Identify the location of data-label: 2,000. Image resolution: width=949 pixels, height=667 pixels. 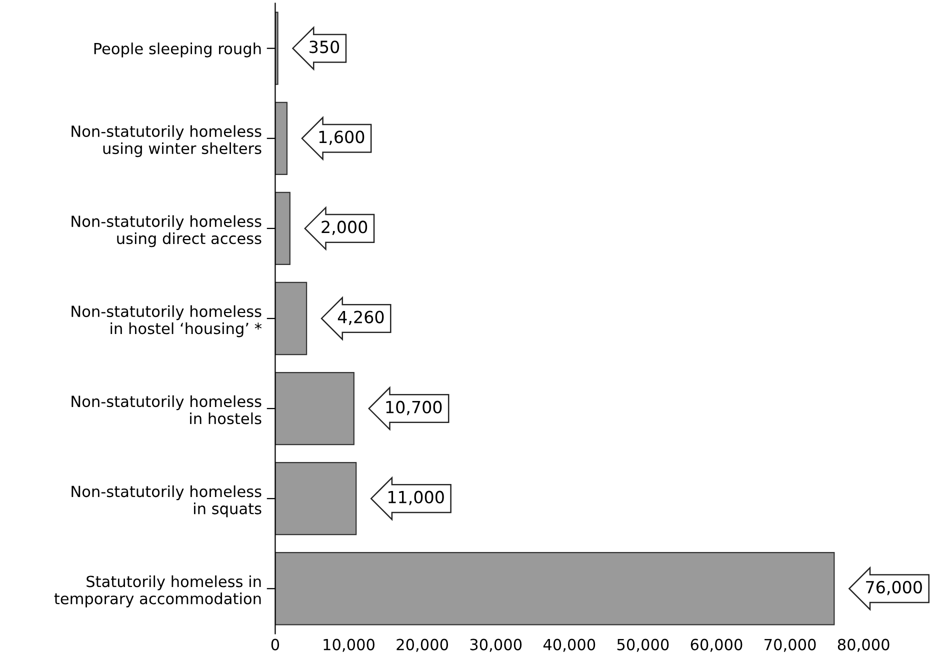
(345, 227).